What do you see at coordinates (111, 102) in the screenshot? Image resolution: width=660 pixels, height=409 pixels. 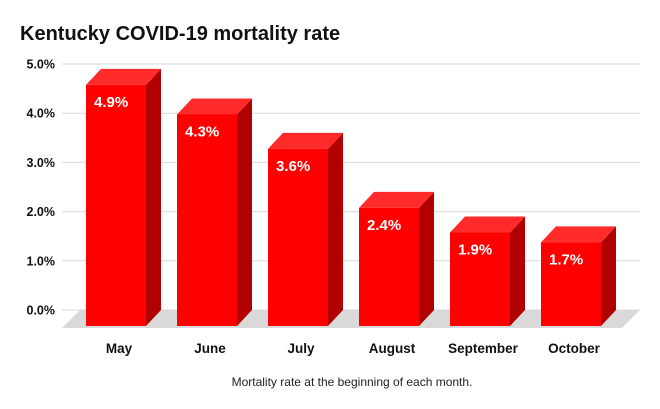 I see `data-label: 4.9%` at bounding box center [111, 102].